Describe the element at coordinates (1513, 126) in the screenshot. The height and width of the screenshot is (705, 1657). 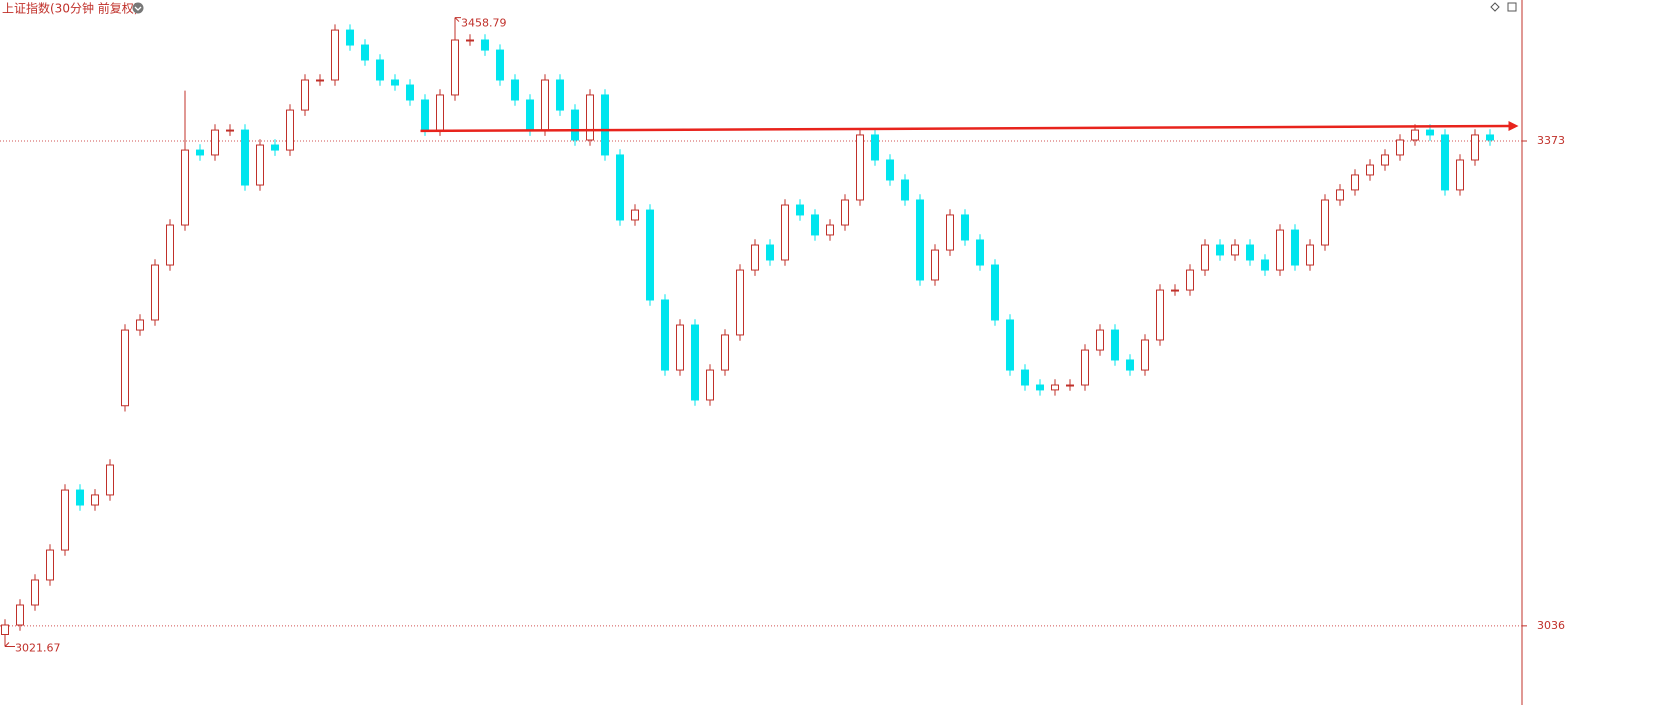
I see `trend-arrow` at that location.